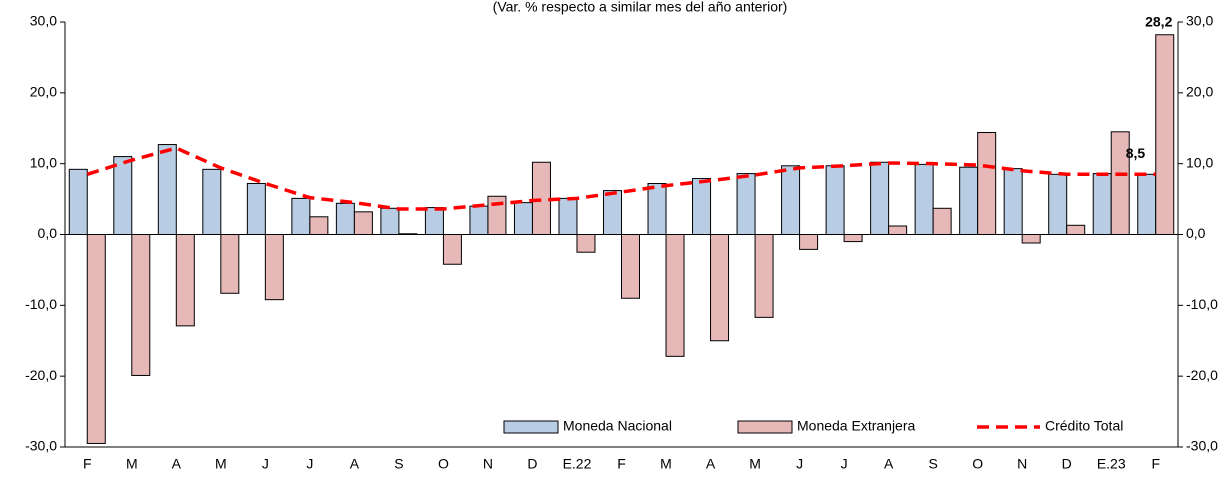 The height and width of the screenshot is (477, 1229). I want to click on y2-tick-label: -10,0, so click(1202, 304).